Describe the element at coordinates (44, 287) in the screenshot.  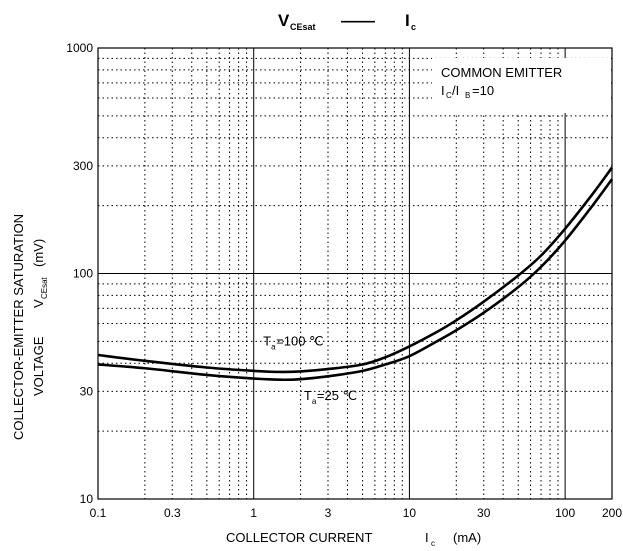
I see `y-axis-label-symbol-sub: CEsat` at that location.